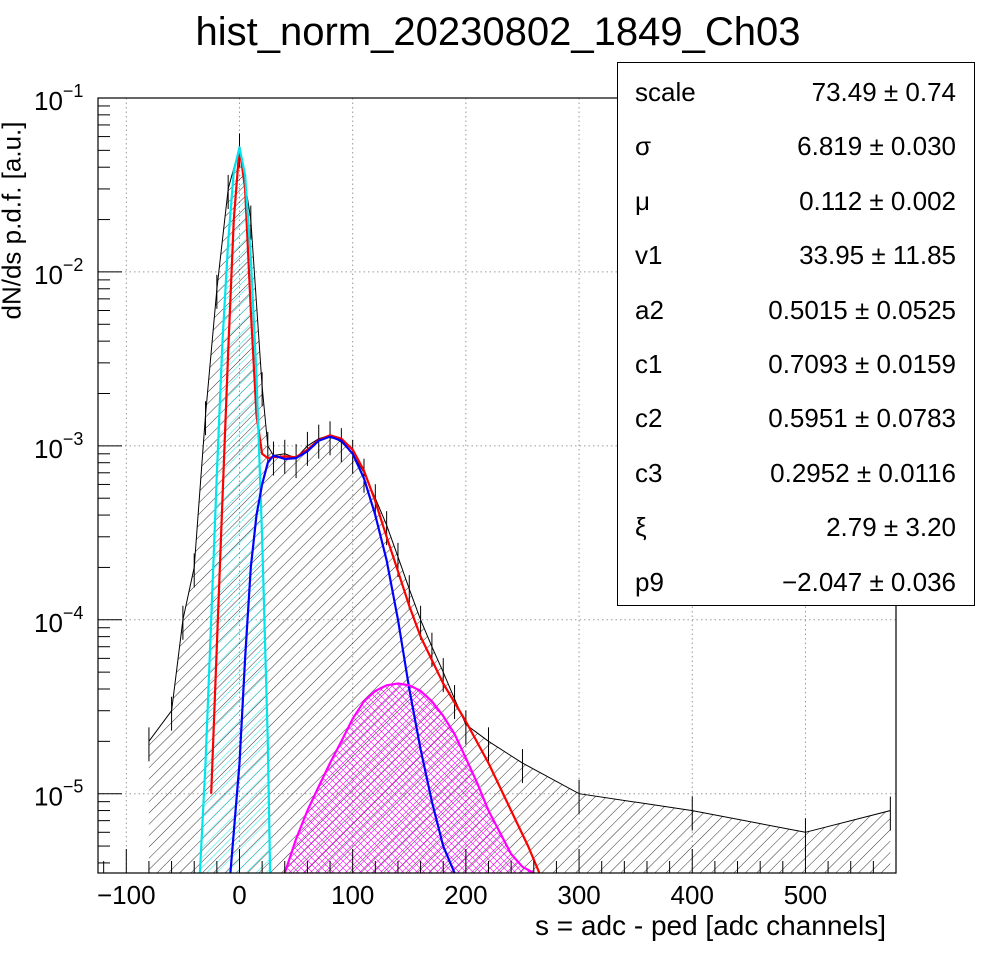  Describe the element at coordinates (642, 200) in the screenshot. I see `stats-param-name: μ` at that location.